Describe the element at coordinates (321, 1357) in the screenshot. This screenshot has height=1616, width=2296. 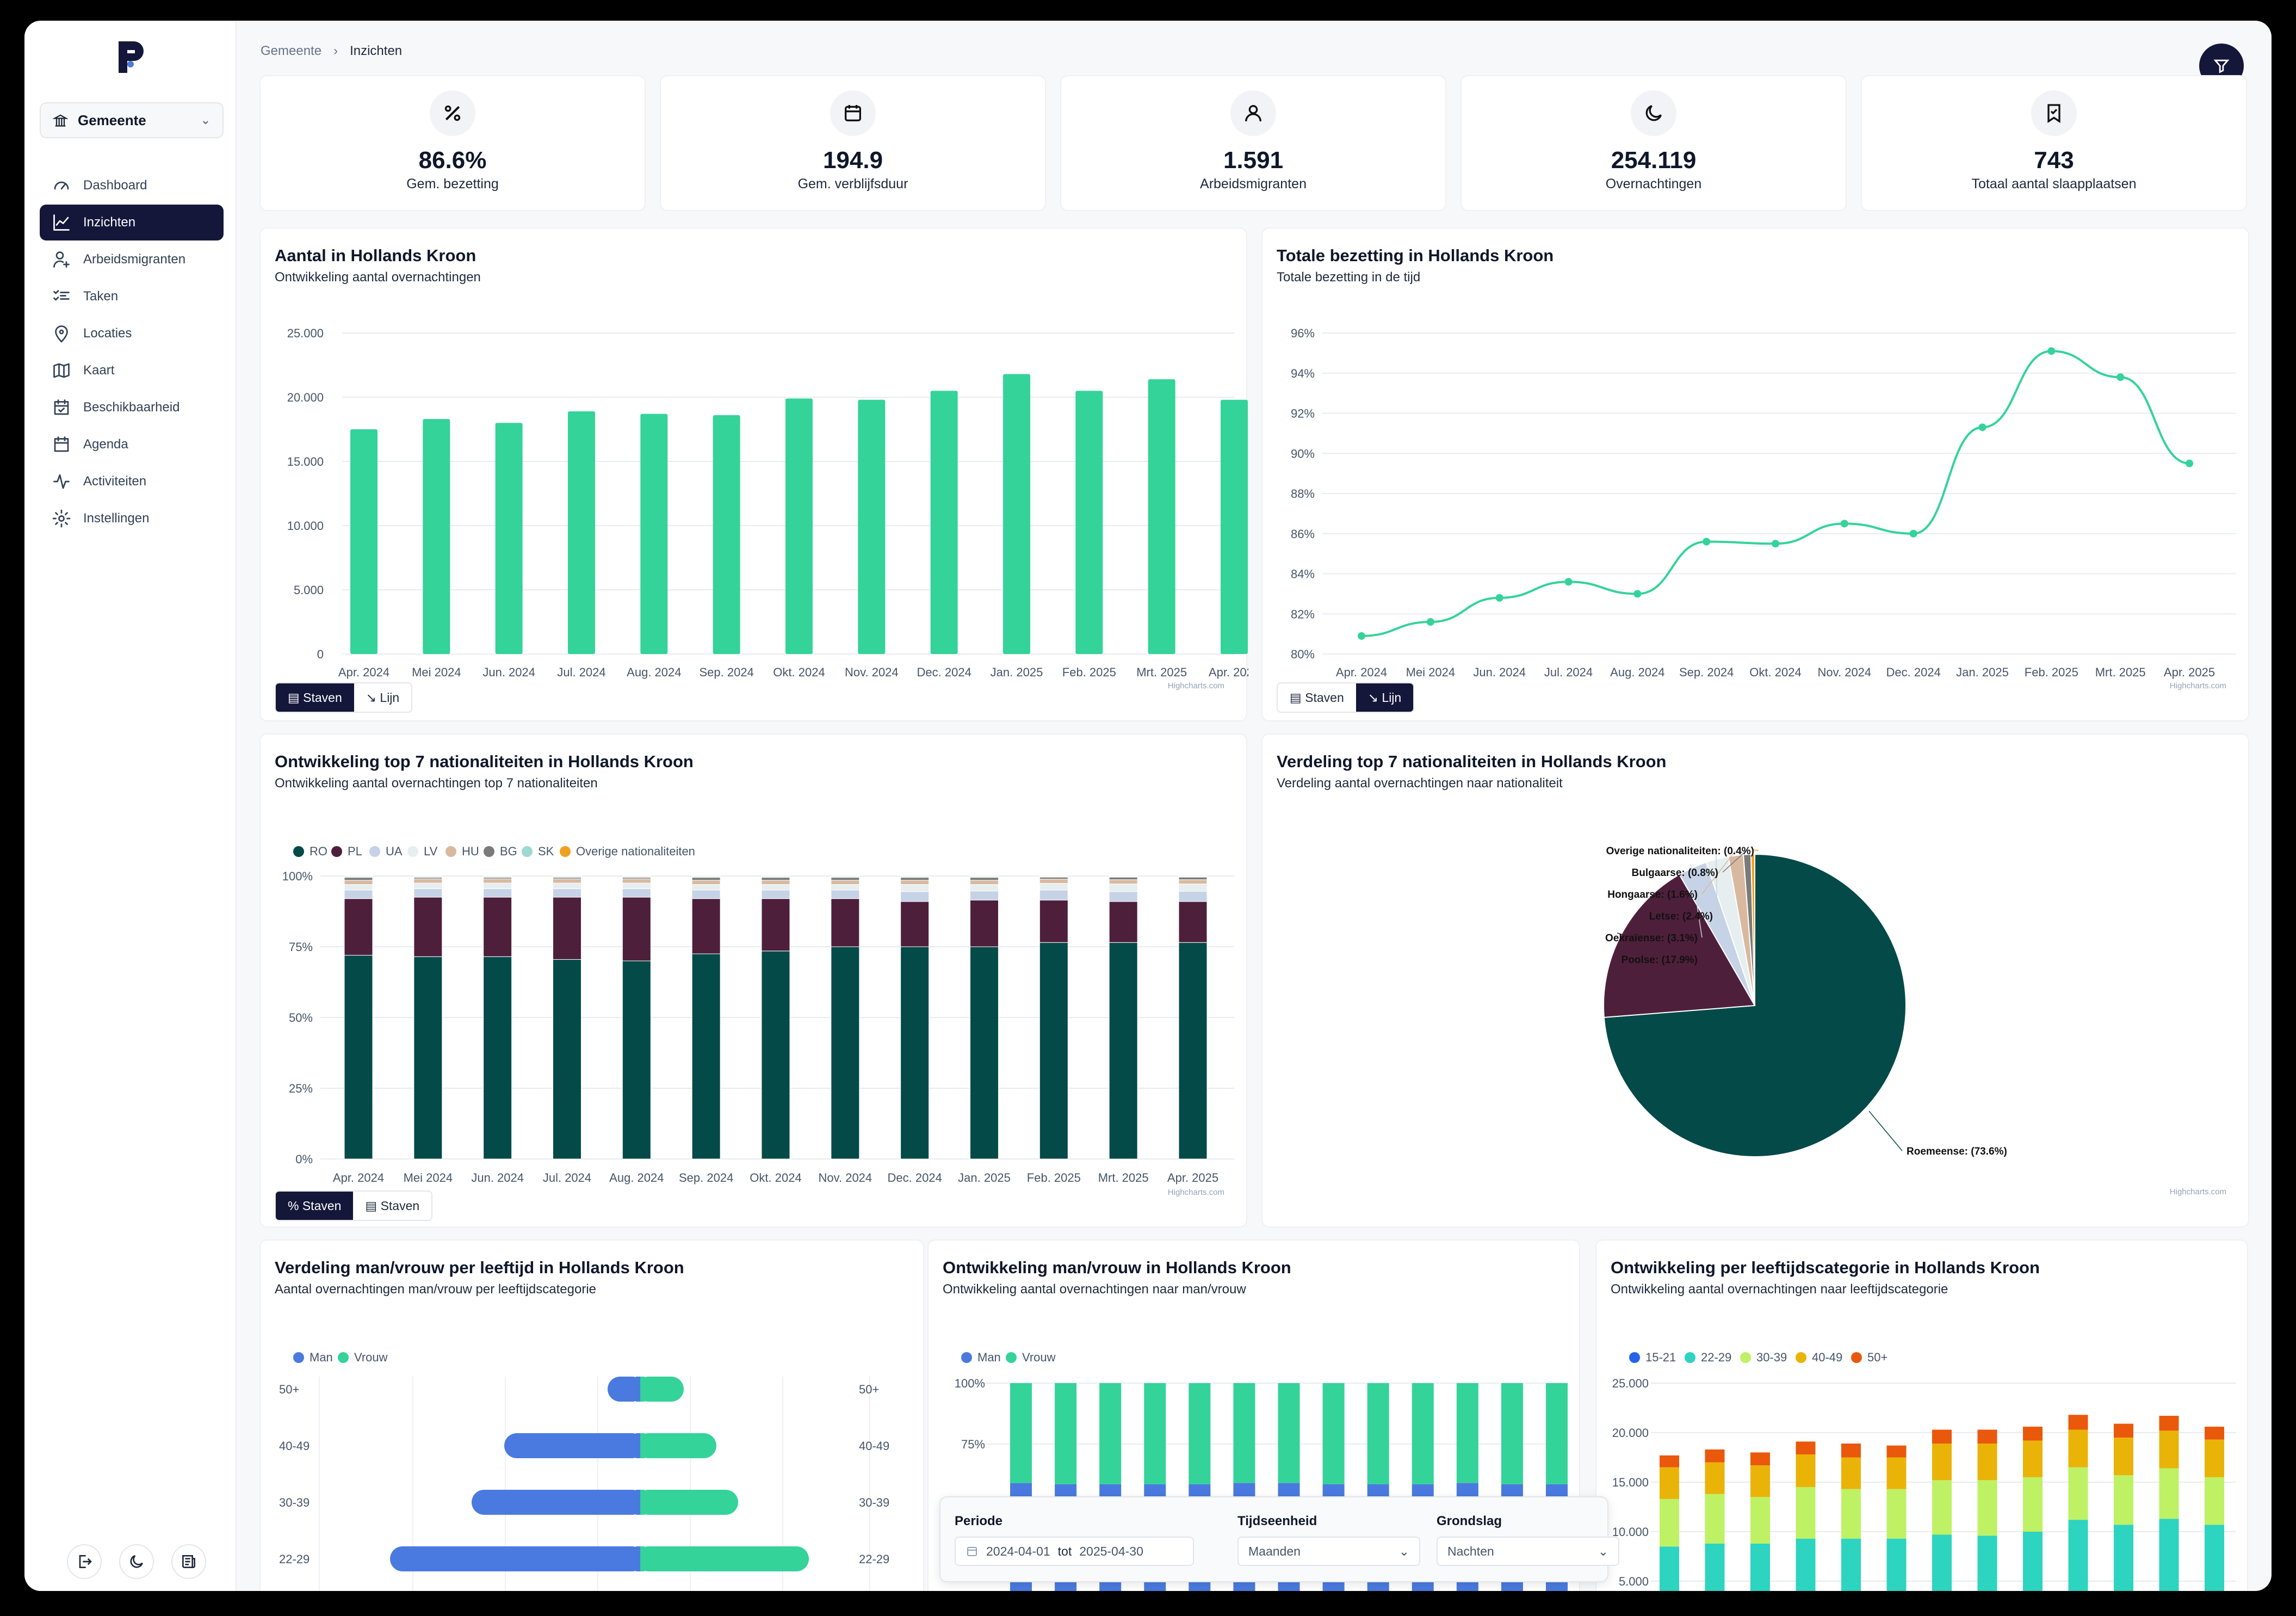
I see `legend-label: Man` at that location.